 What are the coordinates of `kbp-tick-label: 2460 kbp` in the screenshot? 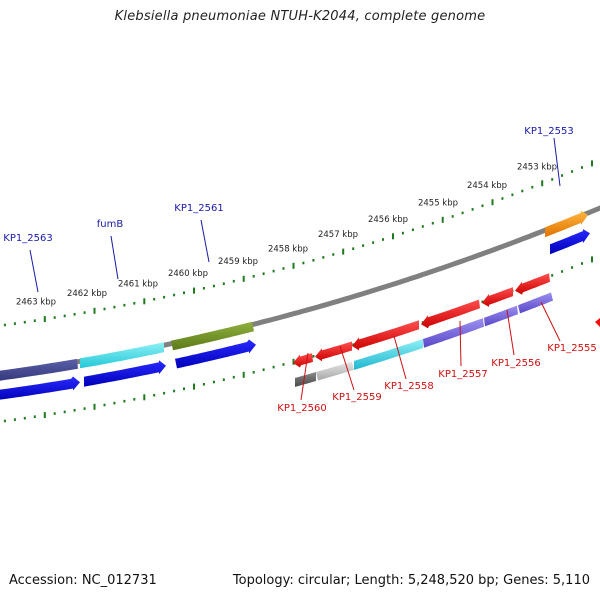 It's located at (188, 274).